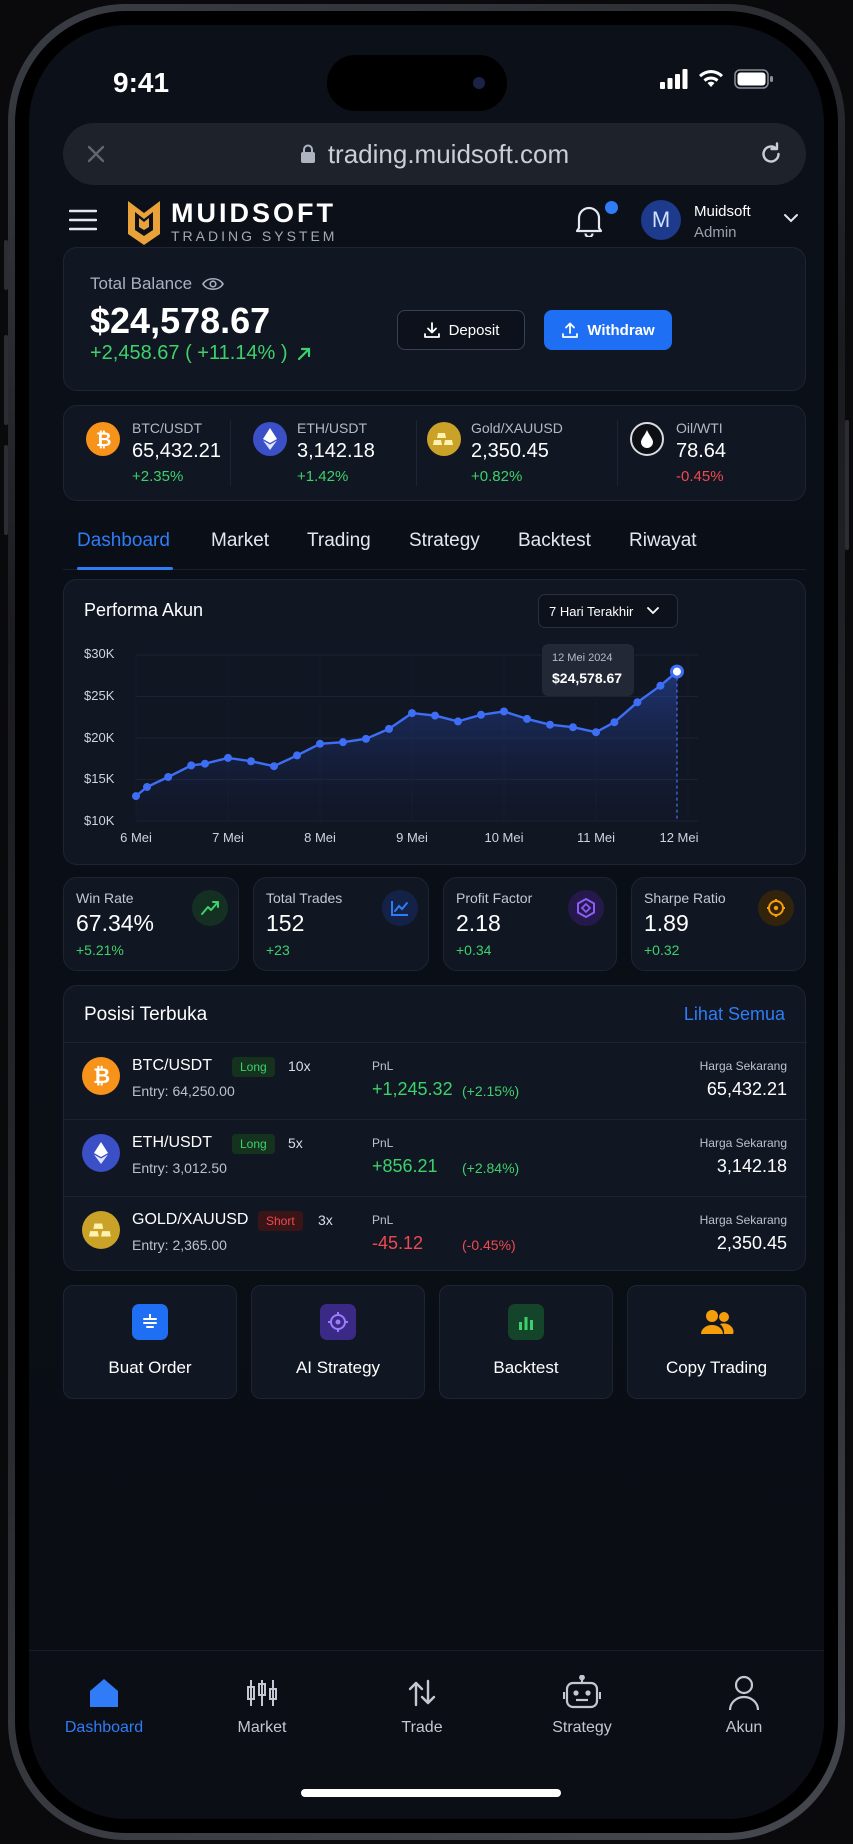  I want to click on status-time: 9:41, so click(141, 82).